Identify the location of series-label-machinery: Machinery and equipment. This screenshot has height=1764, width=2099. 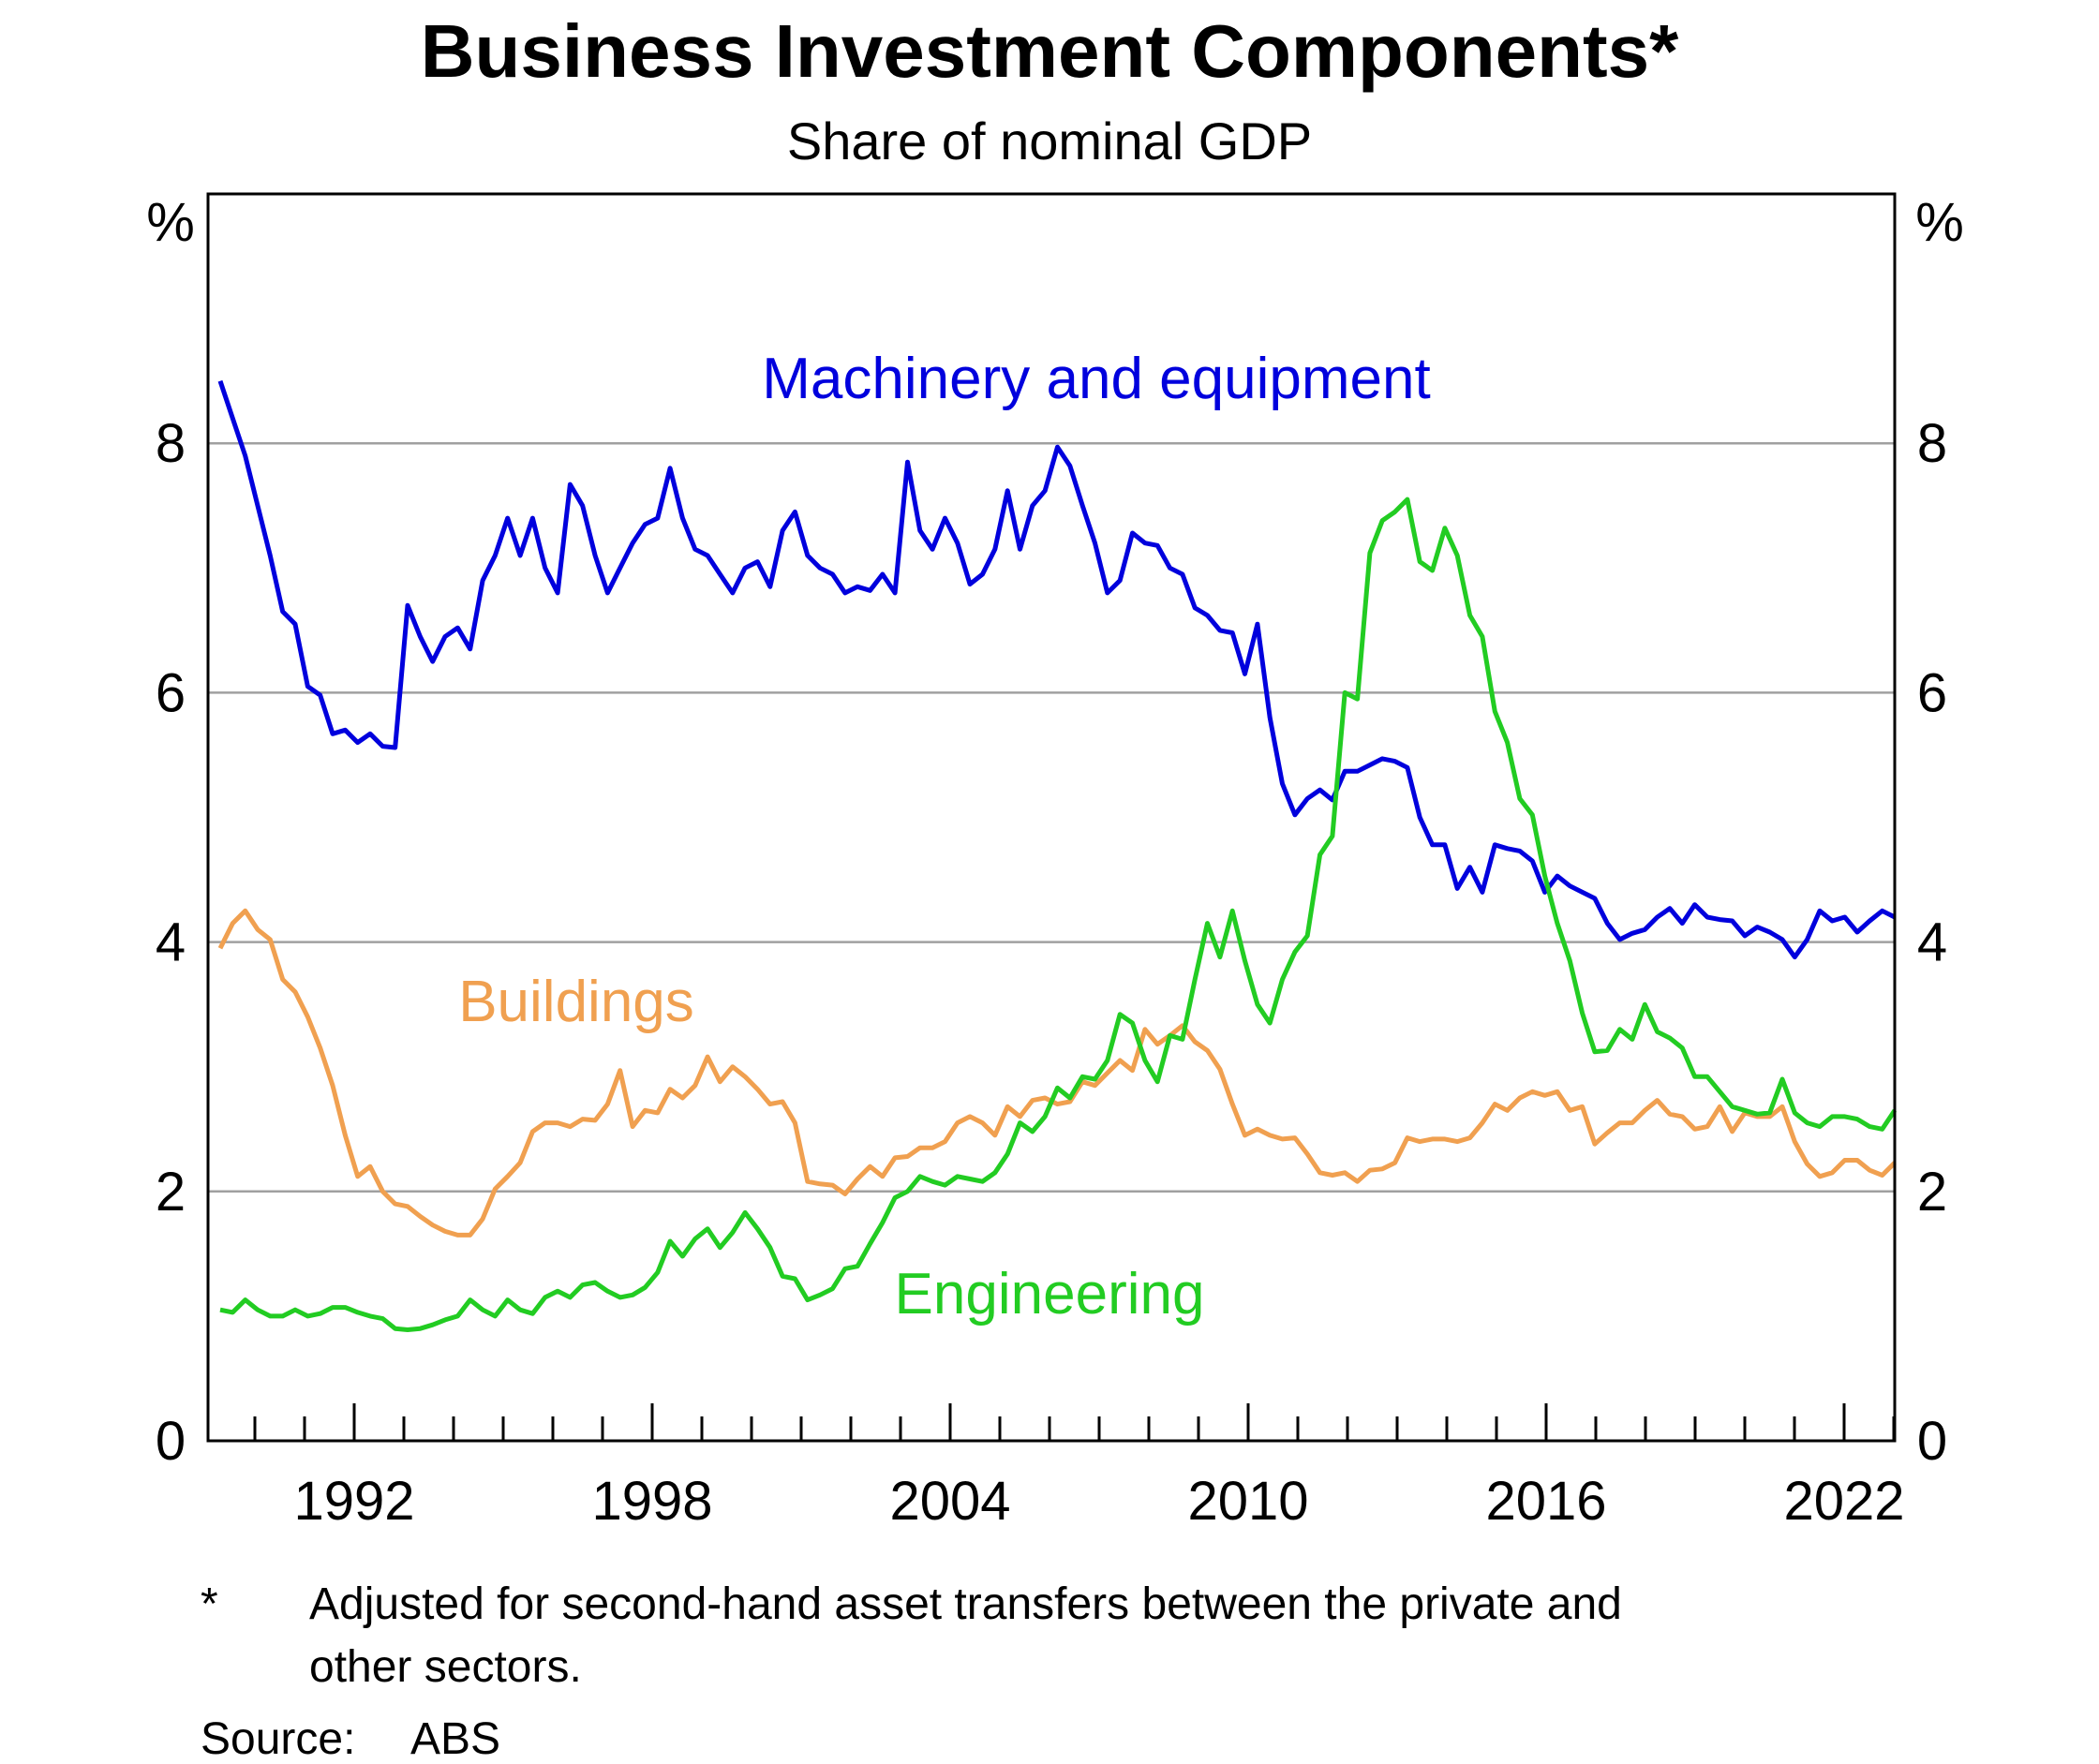
(1096, 379).